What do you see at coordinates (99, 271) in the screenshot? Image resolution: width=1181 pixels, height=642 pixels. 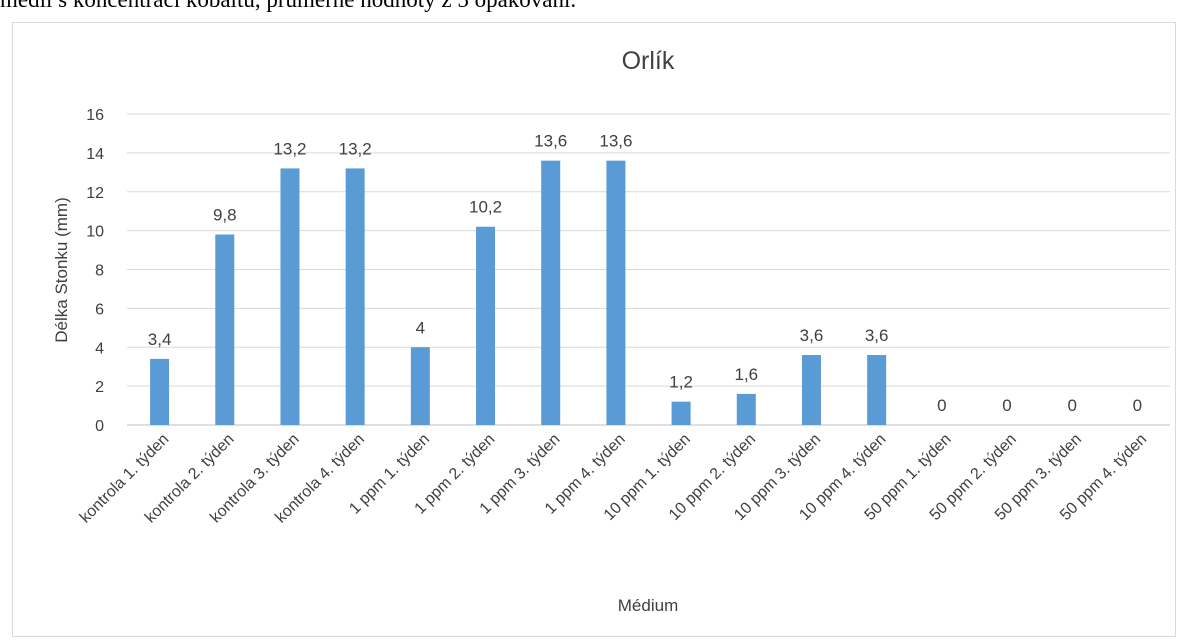 I see `y-tick-label: 8` at bounding box center [99, 271].